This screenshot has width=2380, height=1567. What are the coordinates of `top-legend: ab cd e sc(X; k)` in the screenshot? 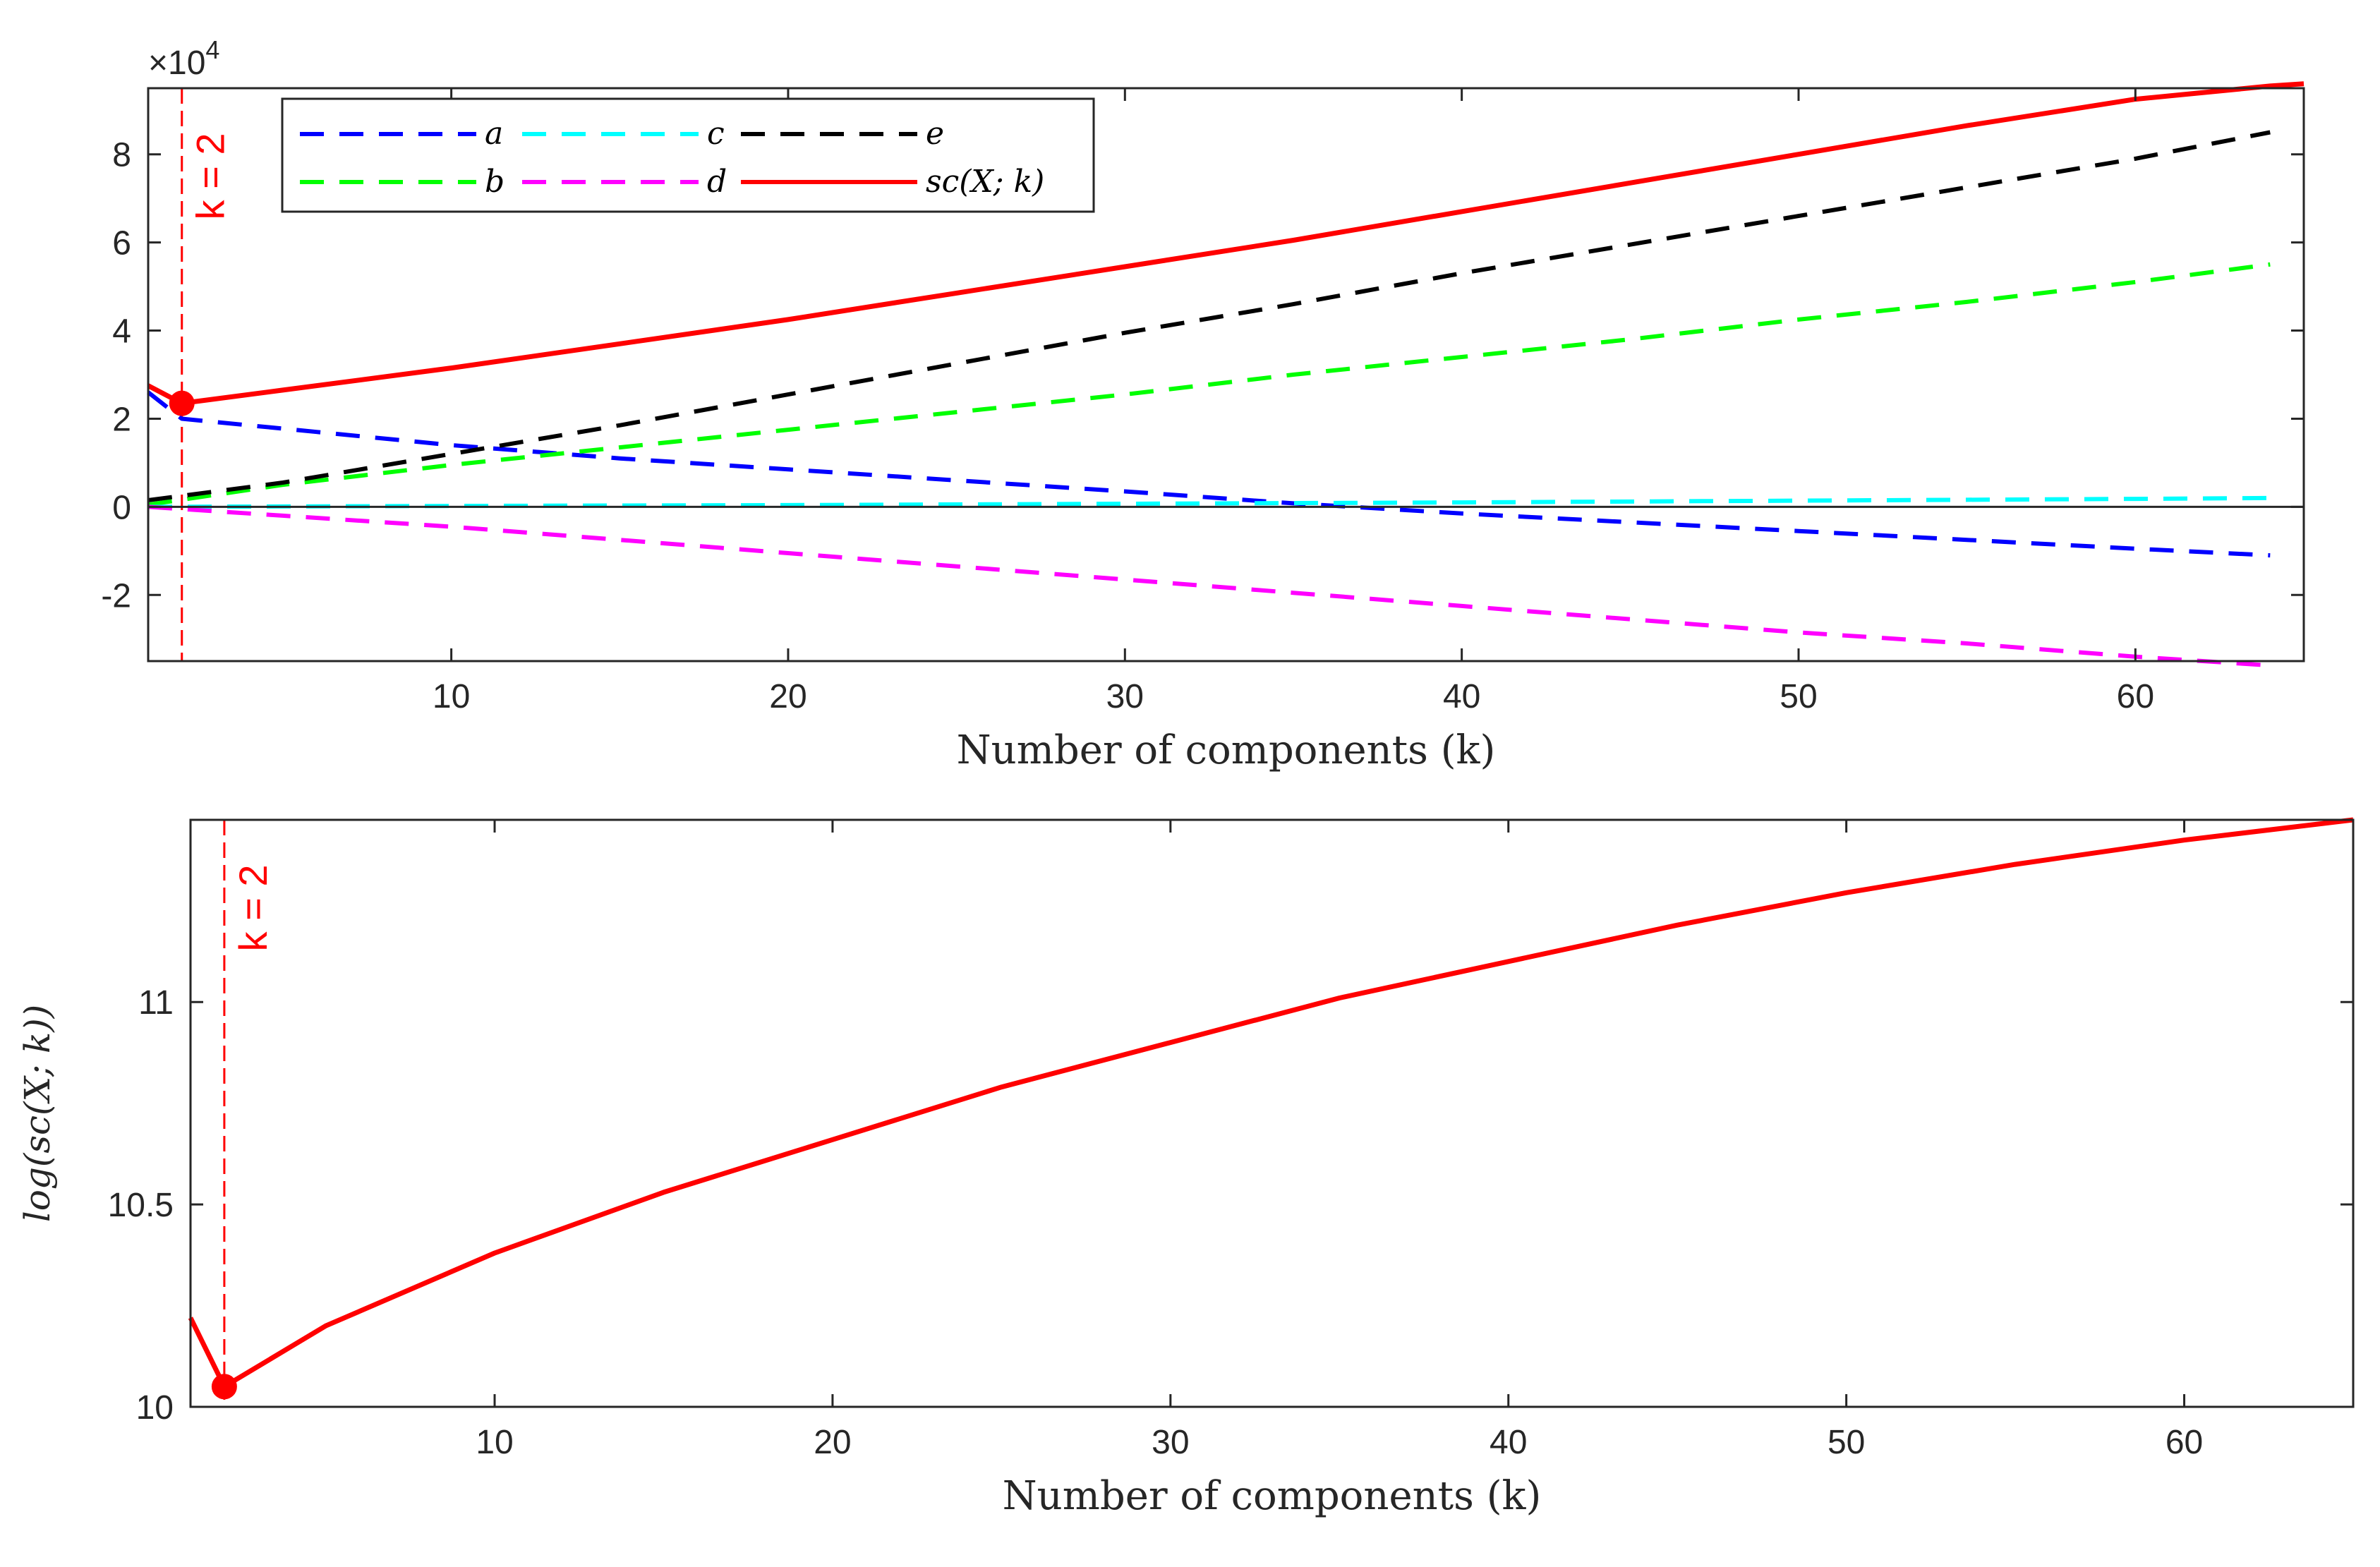 It's located at (688, 155).